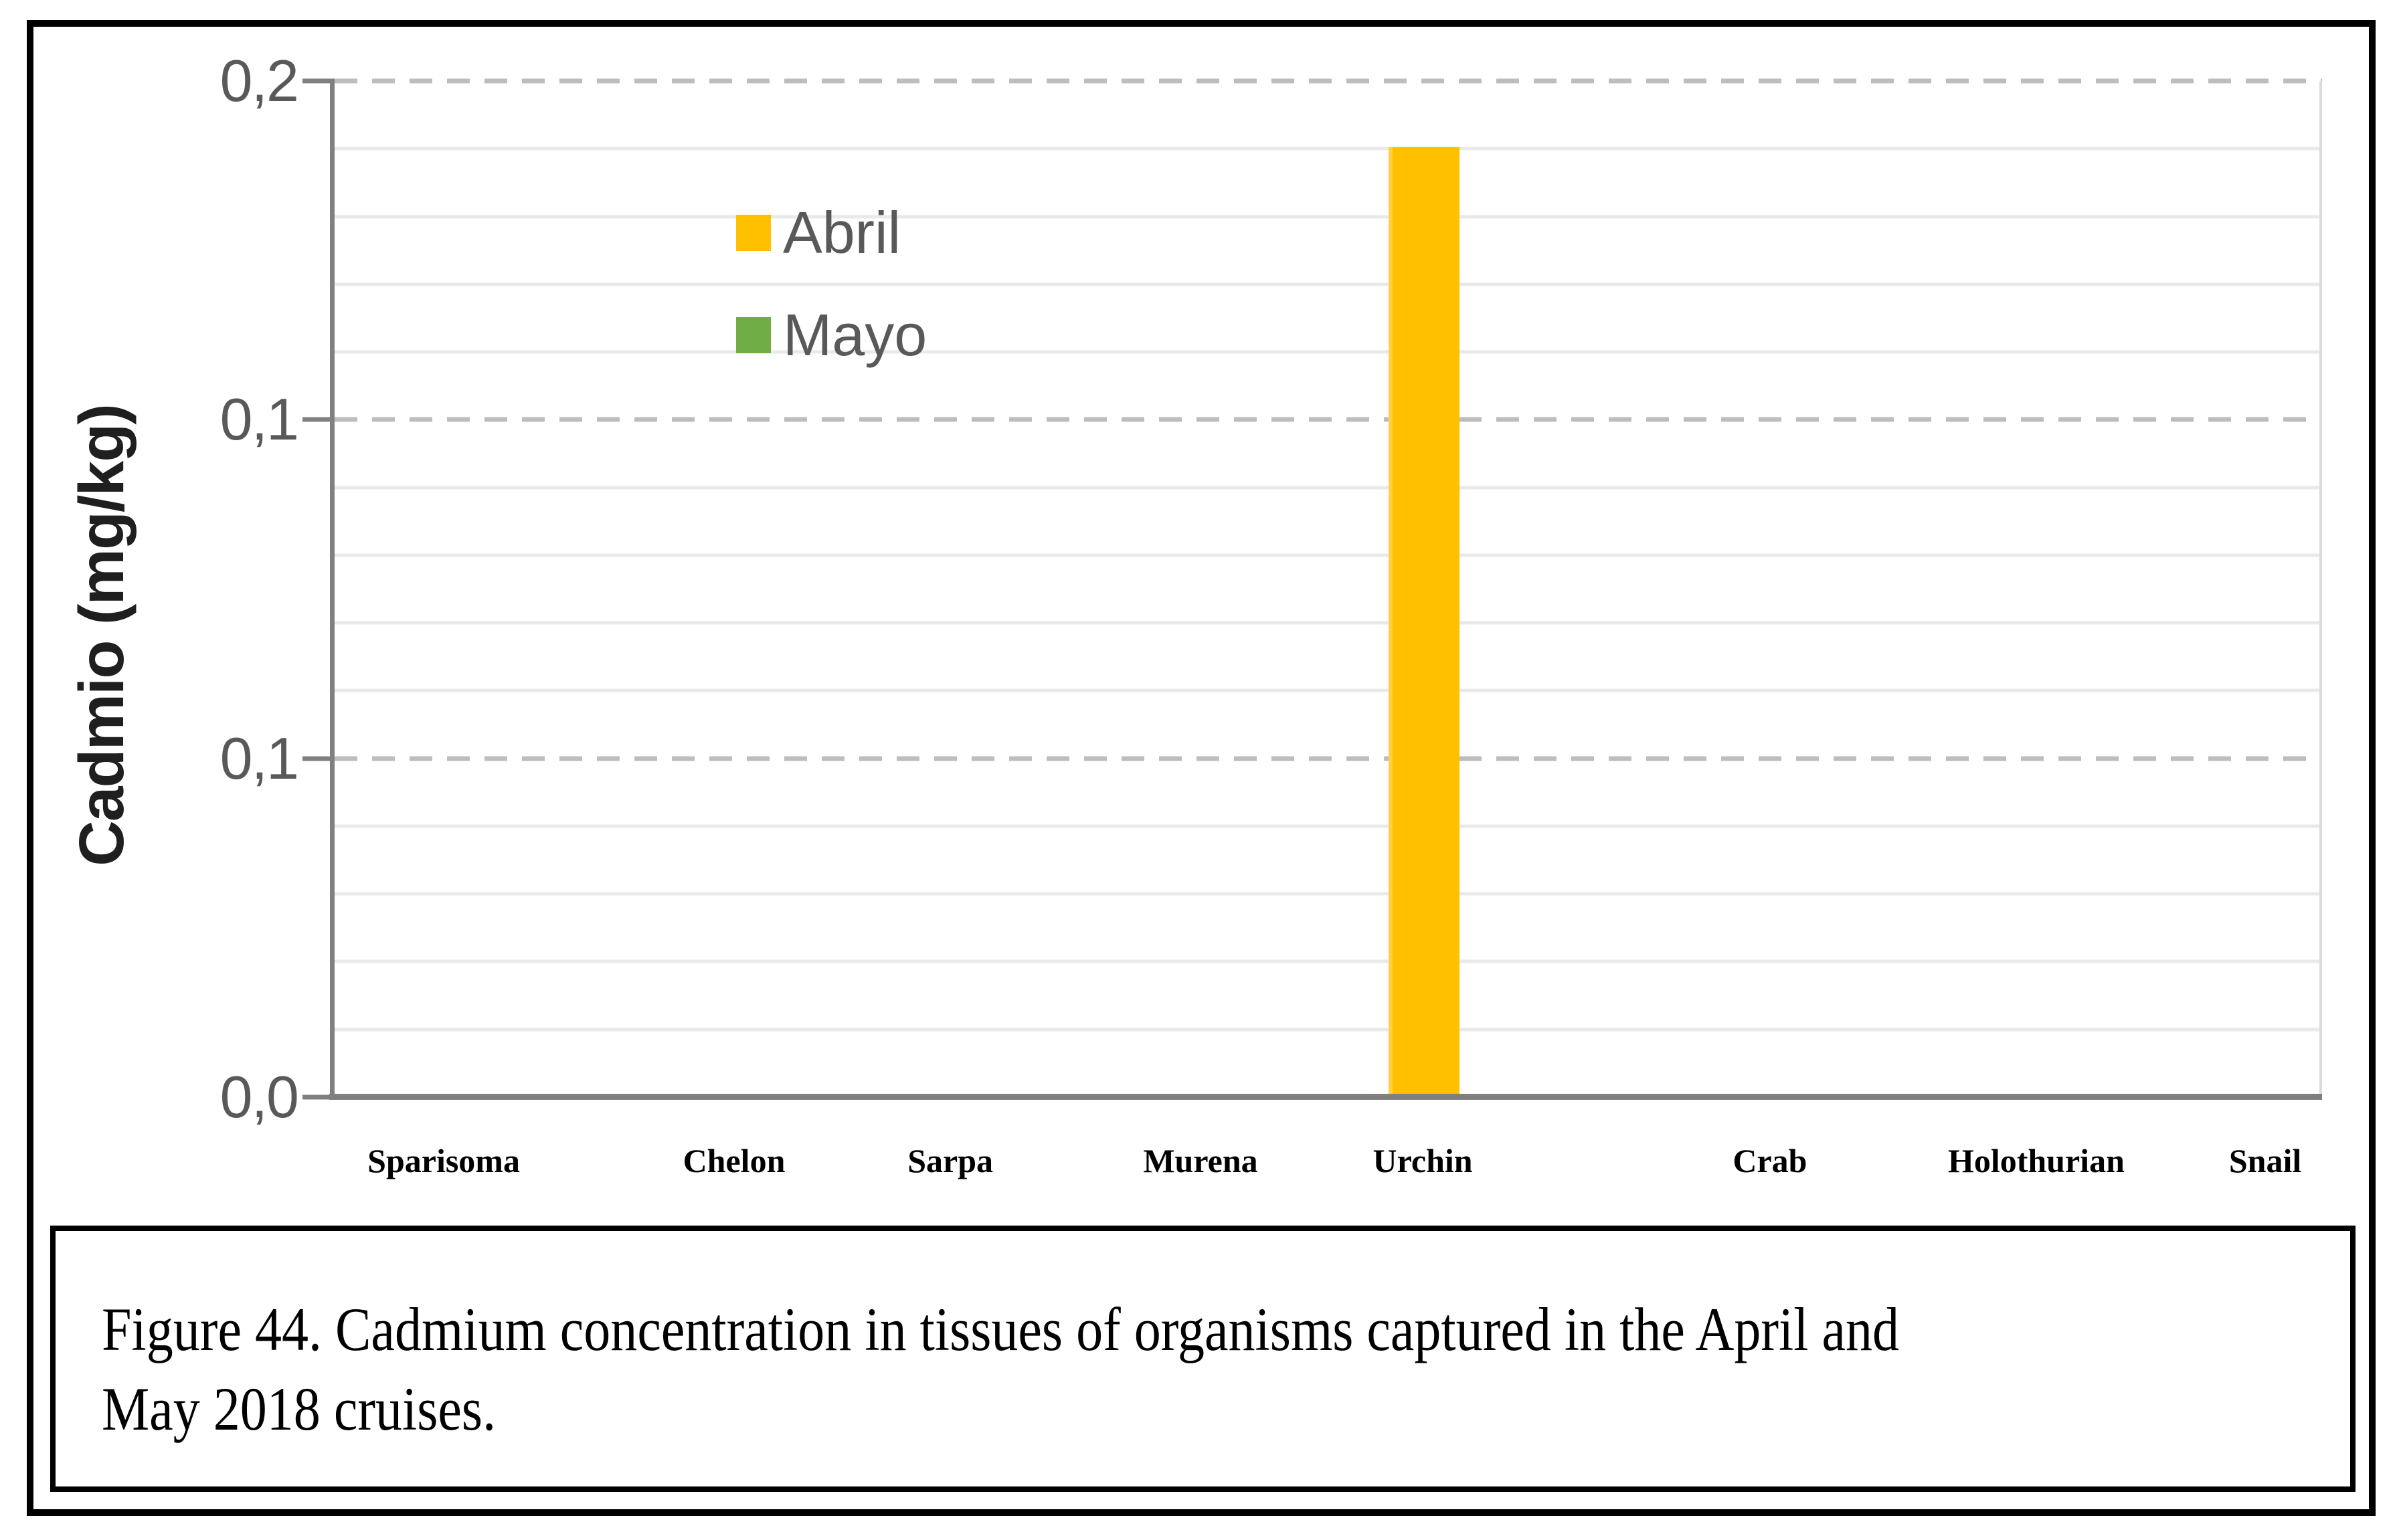 The width and height of the screenshot is (2395, 1540). Describe the element at coordinates (299, 1409) in the screenshot. I see `caption-text-line2: May 2018 cruises.` at that location.